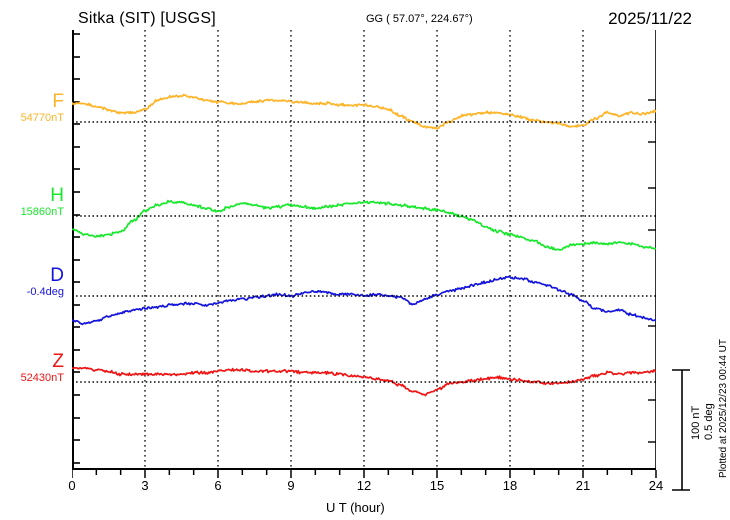  Describe the element at coordinates (32, 369) in the screenshot. I see `component-label-z: Z 52430nT` at that location.